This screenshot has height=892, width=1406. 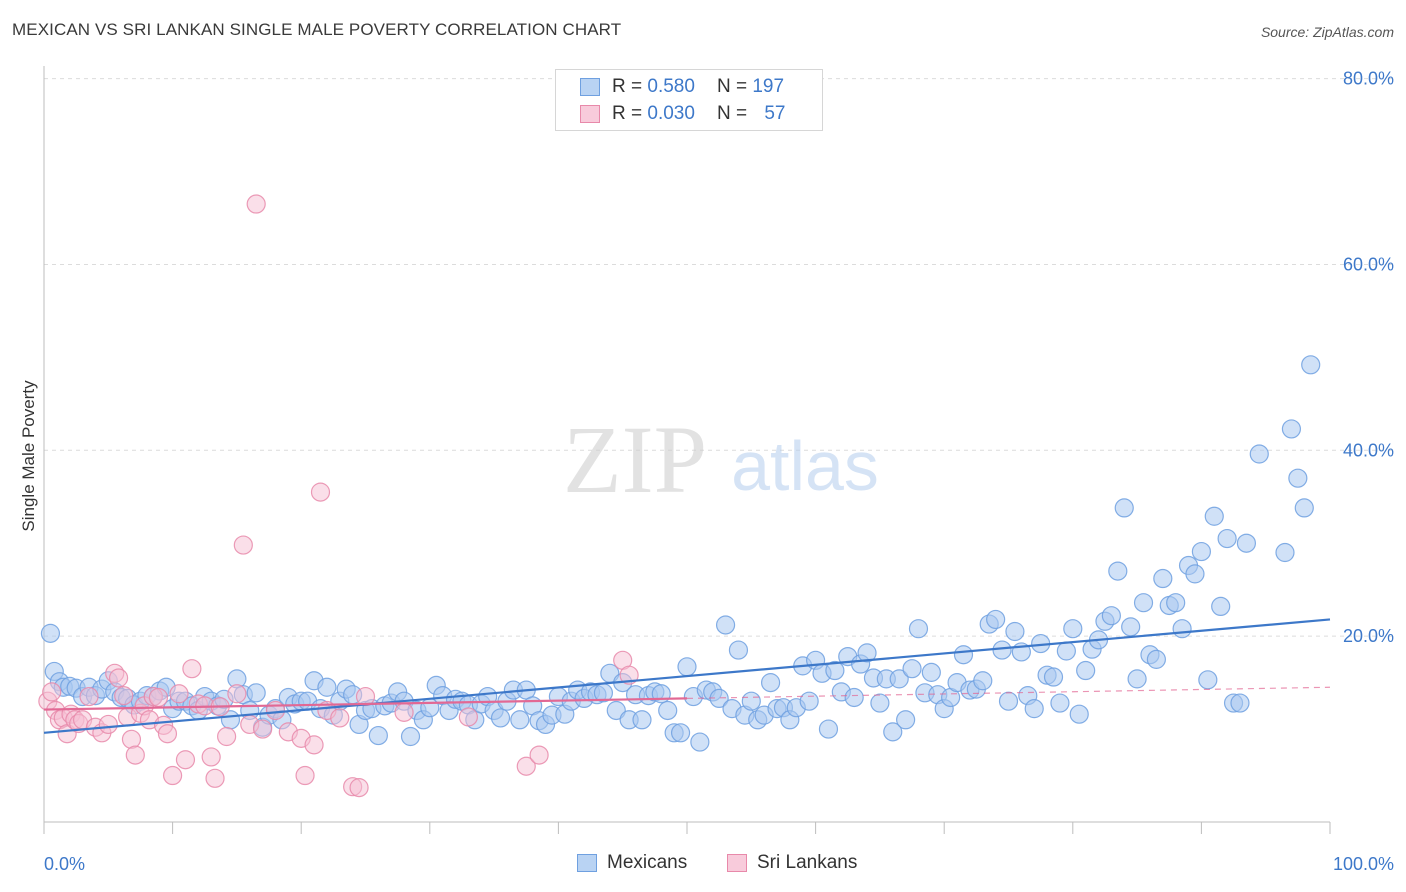 What do you see at coordinates (64, 864) in the screenshot?
I see `x-tick-label-min: 0.0%` at bounding box center [64, 864].